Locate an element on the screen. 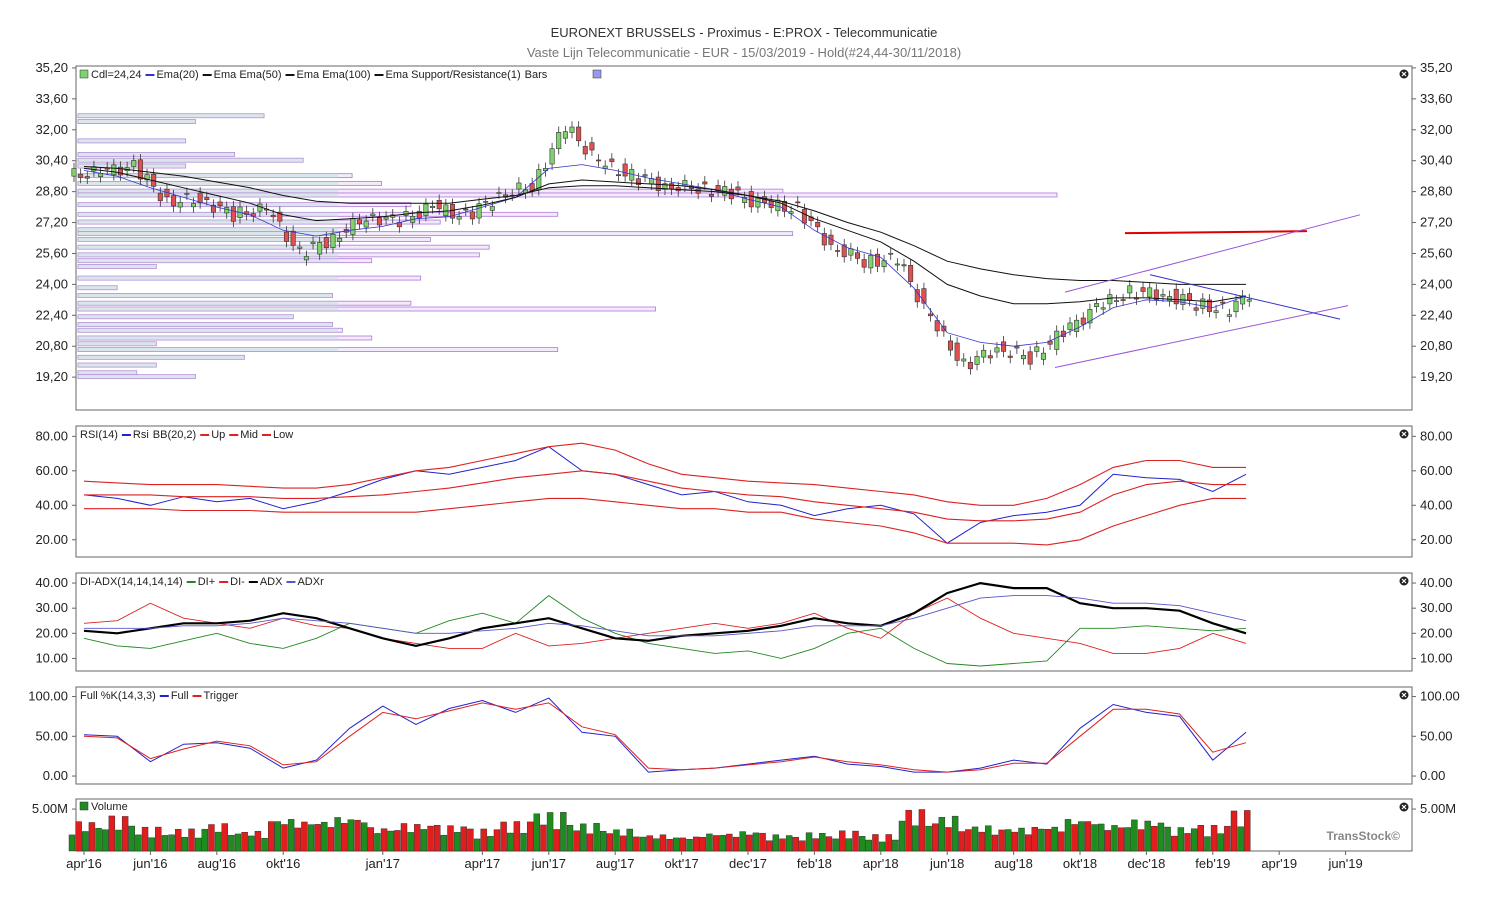 The width and height of the screenshot is (1488, 897). x-tick-label: dec'18 is located at coordinates (1146, 863).